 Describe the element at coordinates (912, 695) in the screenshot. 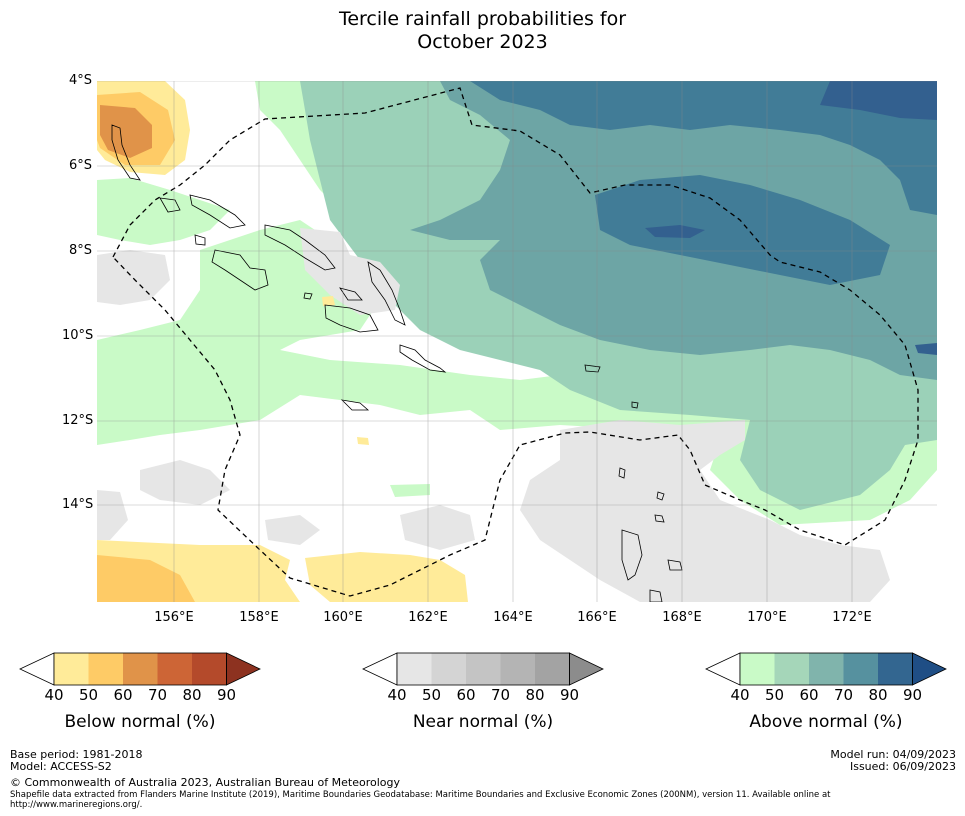

I see `colorbar-above-tick-90: 90` at that location.